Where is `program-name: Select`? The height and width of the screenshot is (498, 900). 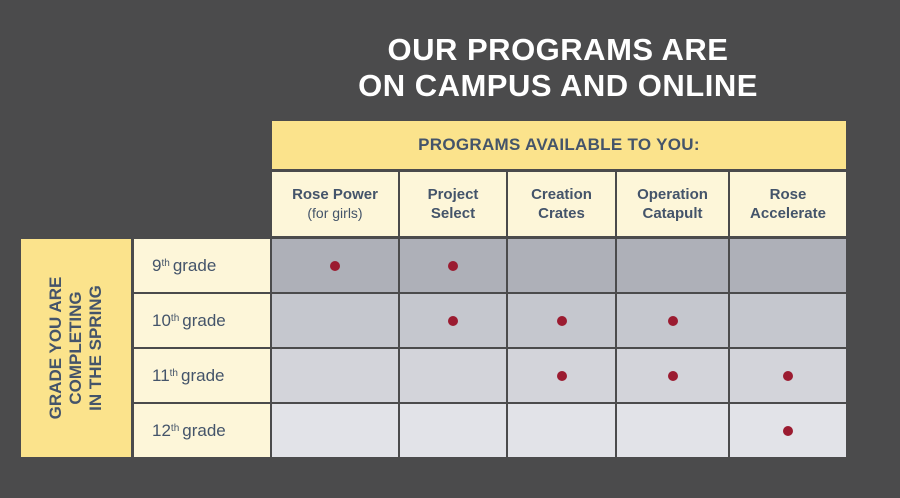
program-name: Select is located at coordinates (453, 213).